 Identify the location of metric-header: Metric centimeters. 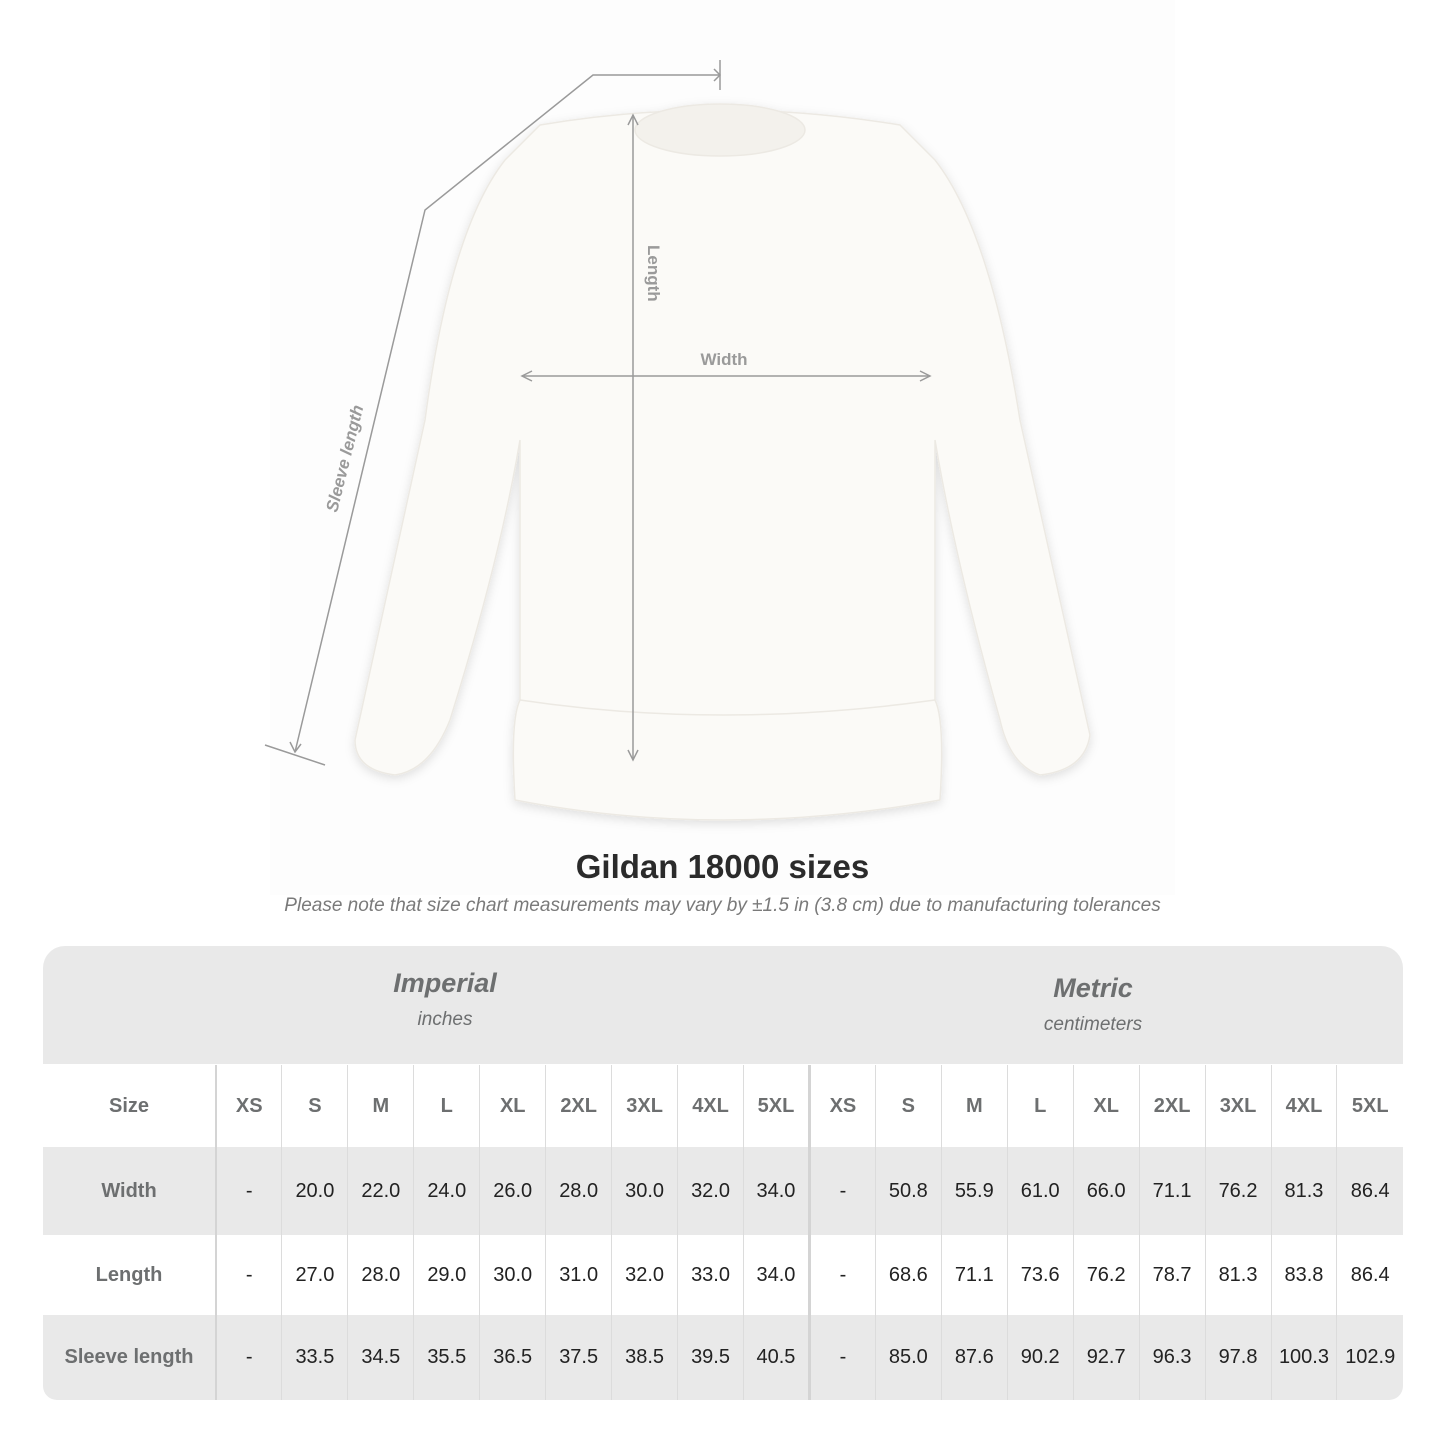
(1093, 1004).